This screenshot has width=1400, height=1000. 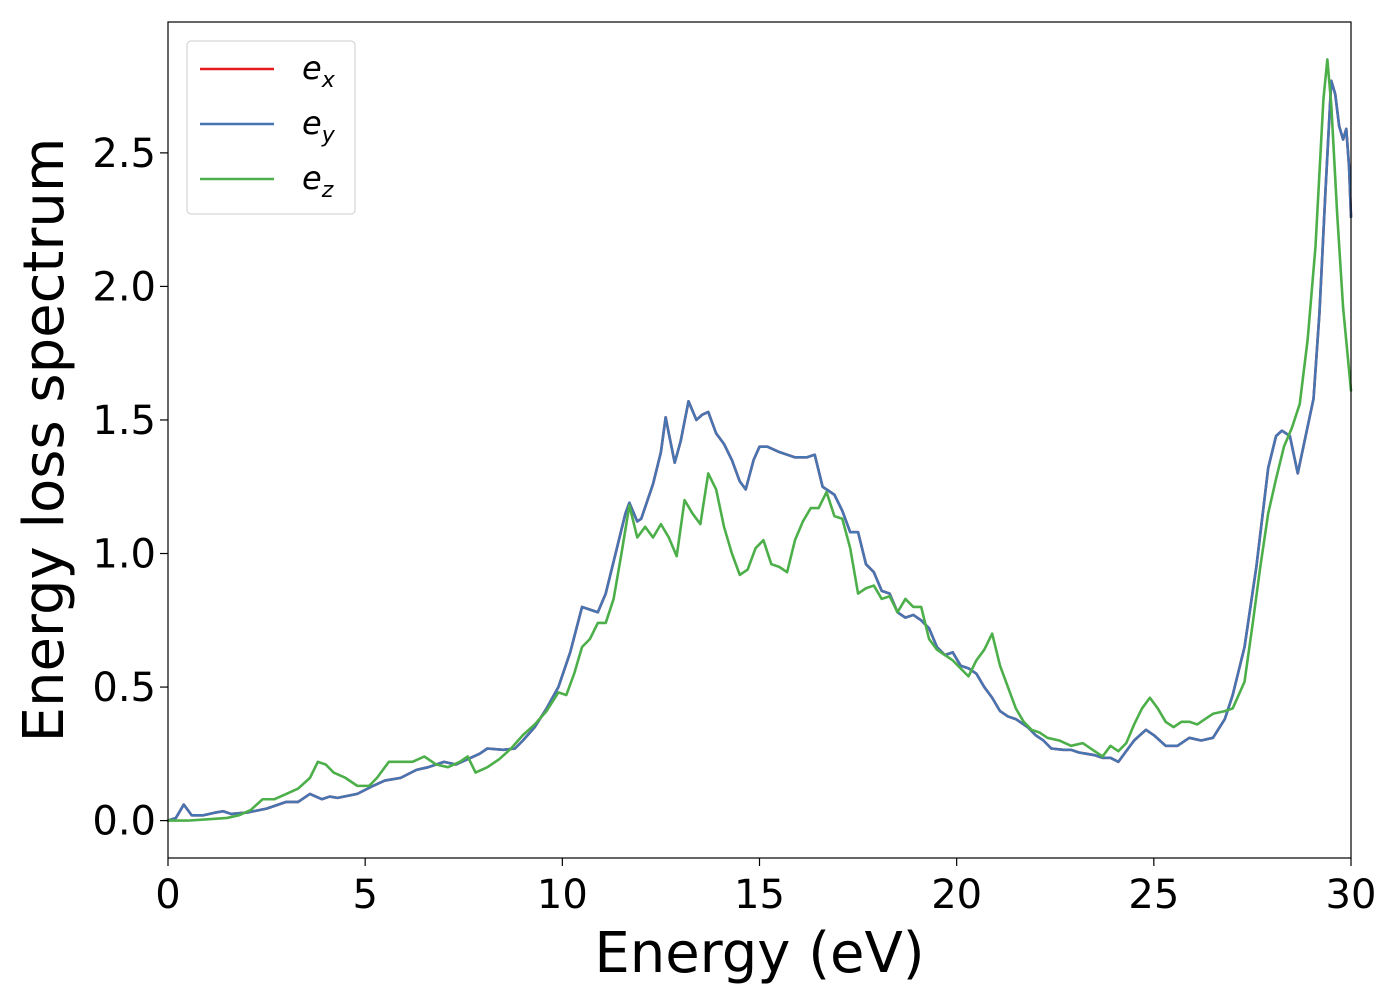 I want to click on x-tick-label: 0, so click(x=167, y=895).